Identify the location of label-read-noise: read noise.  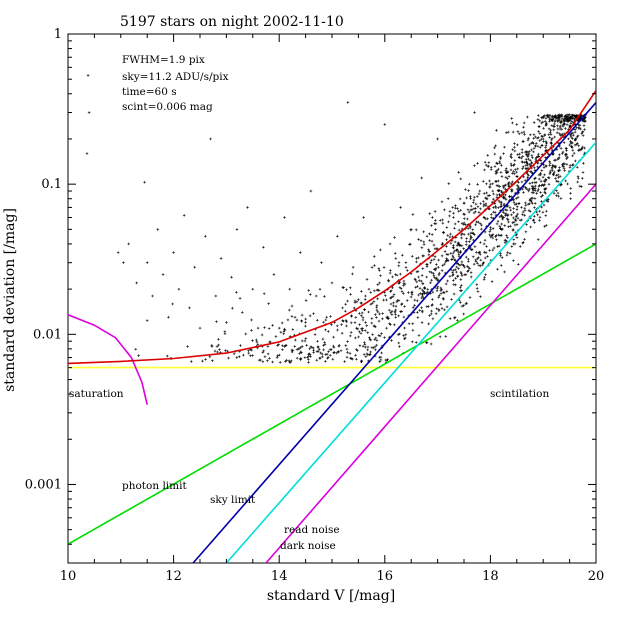
(312, 530).